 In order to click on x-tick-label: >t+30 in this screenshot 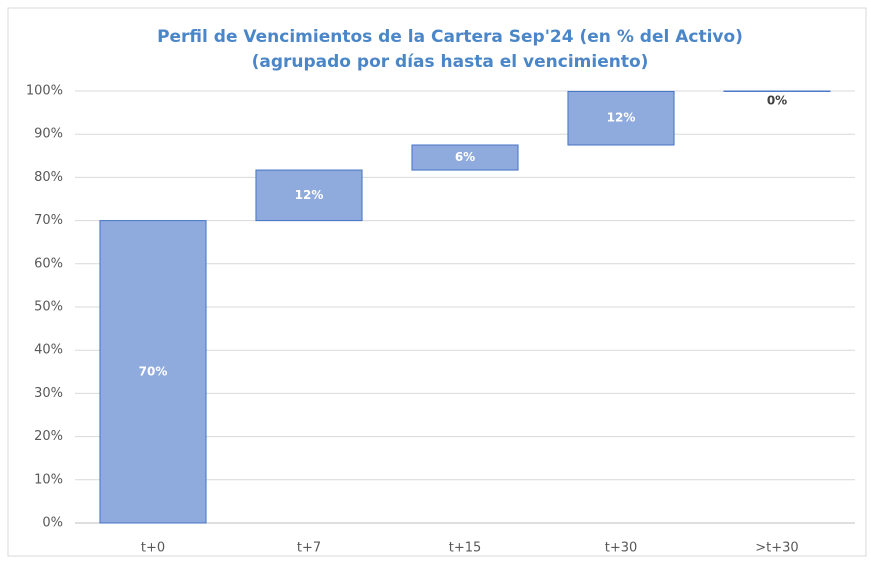, I will do `click(776, 548)`.